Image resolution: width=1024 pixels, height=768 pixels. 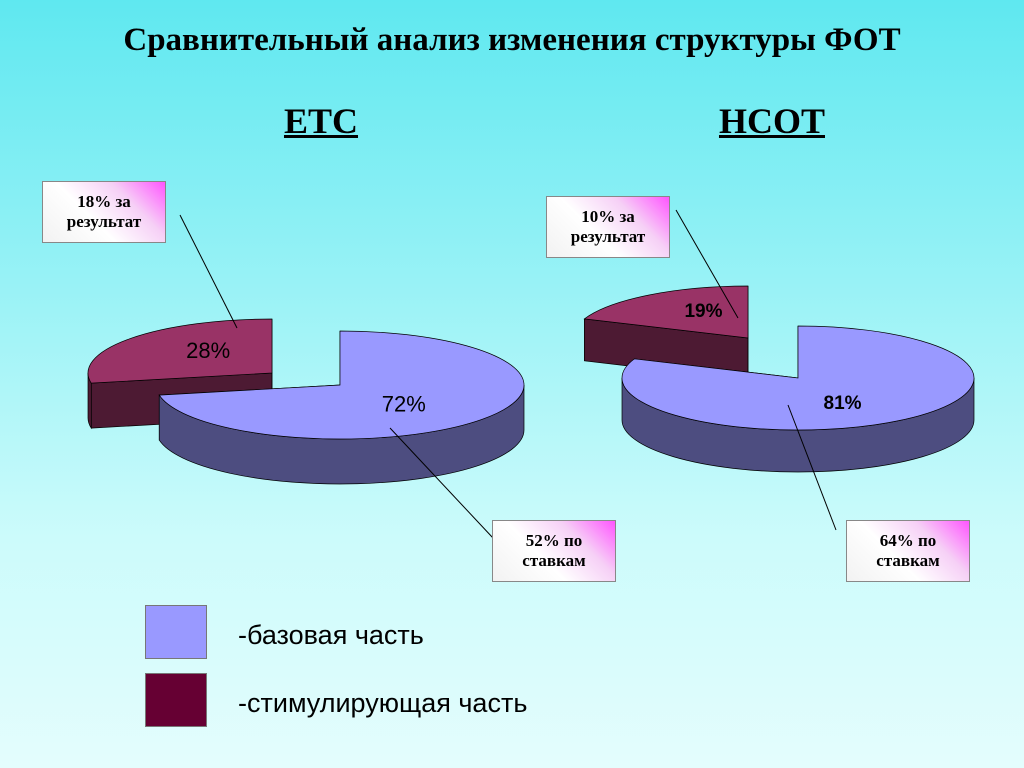 I want to click on pie-etc: 28% 72%, so click(x=306, y=401).